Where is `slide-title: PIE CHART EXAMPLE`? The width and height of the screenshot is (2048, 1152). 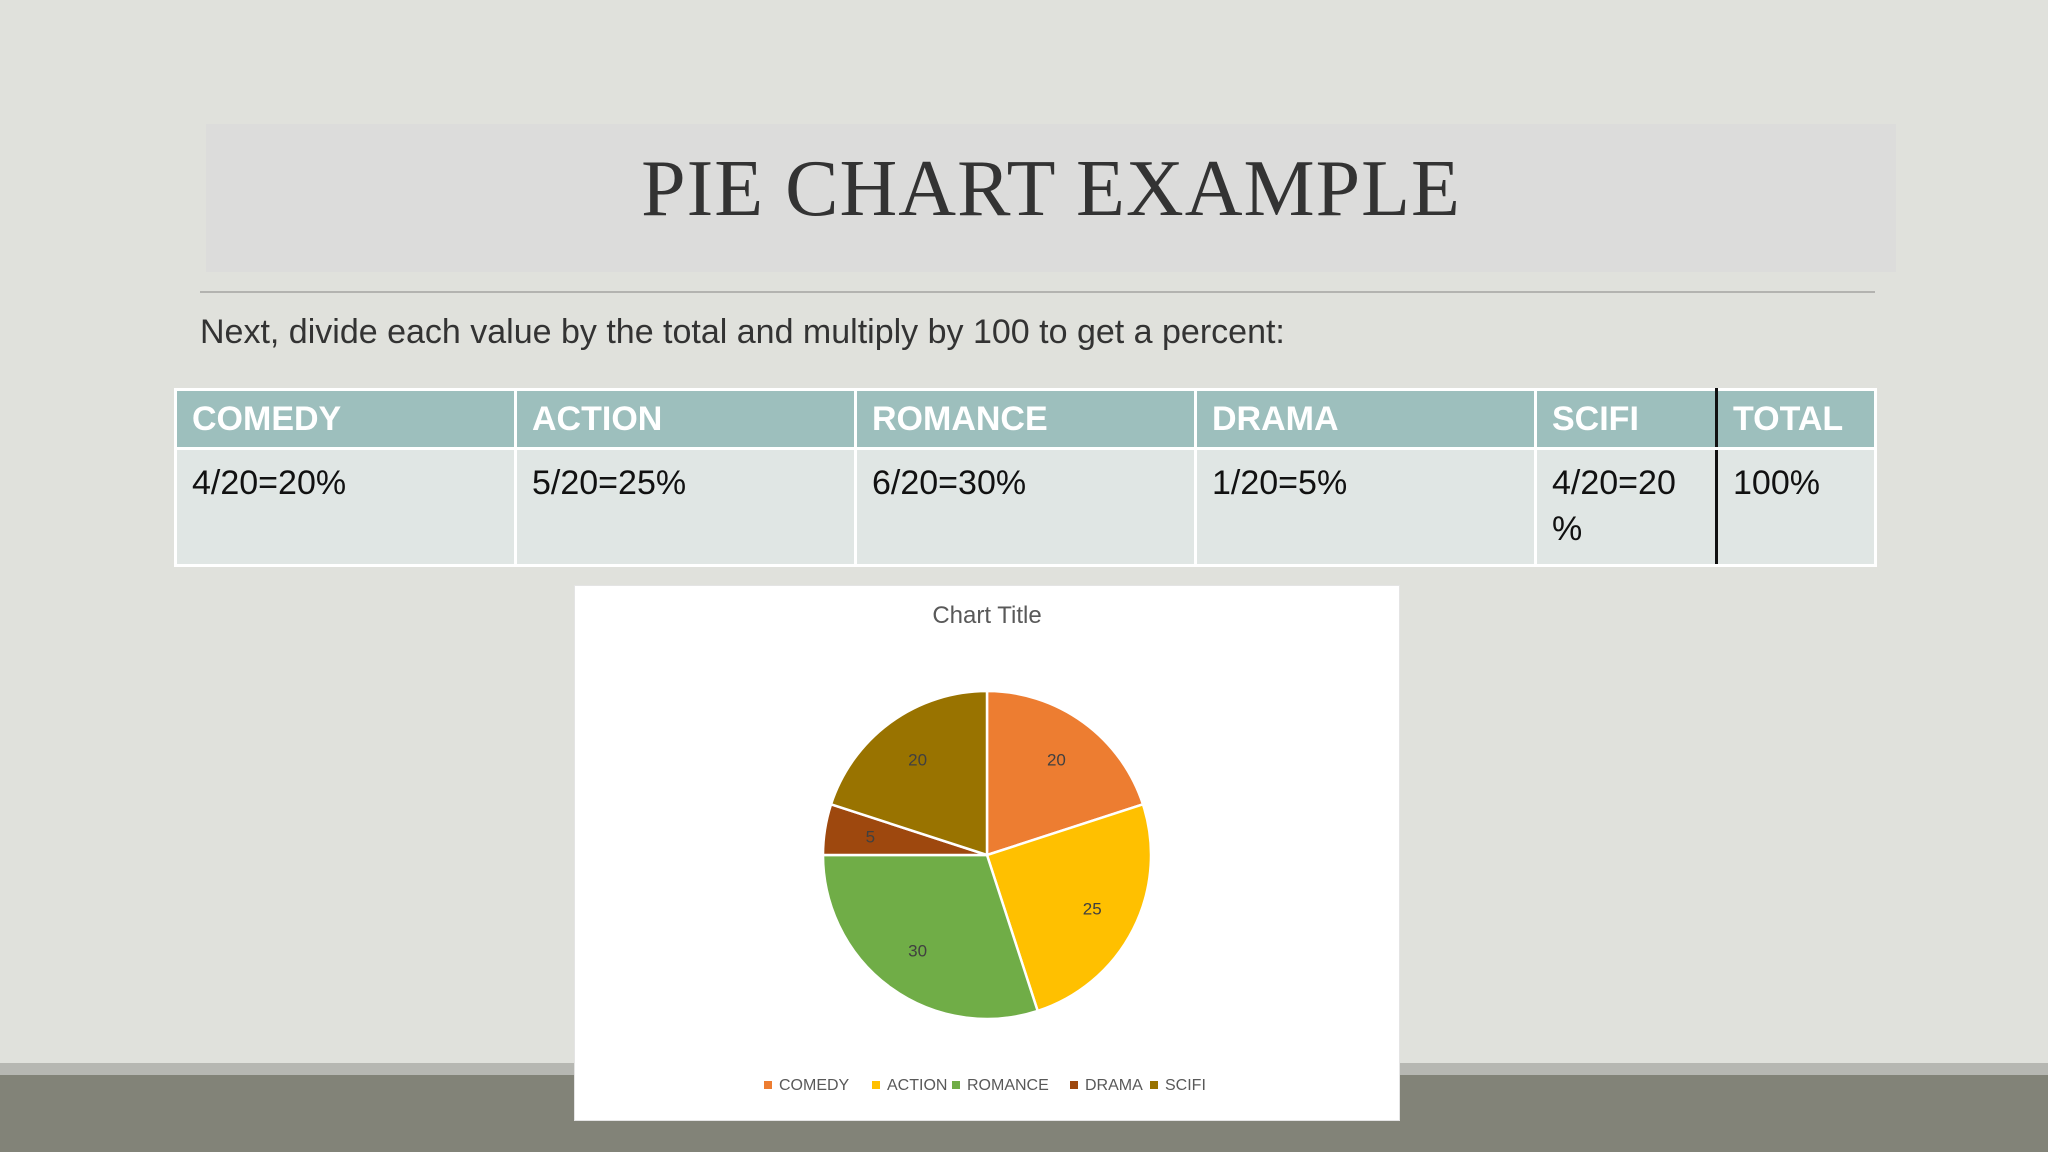
slide-title: PIE CHART EXAMPLE is located at coordinates (1051, 189).